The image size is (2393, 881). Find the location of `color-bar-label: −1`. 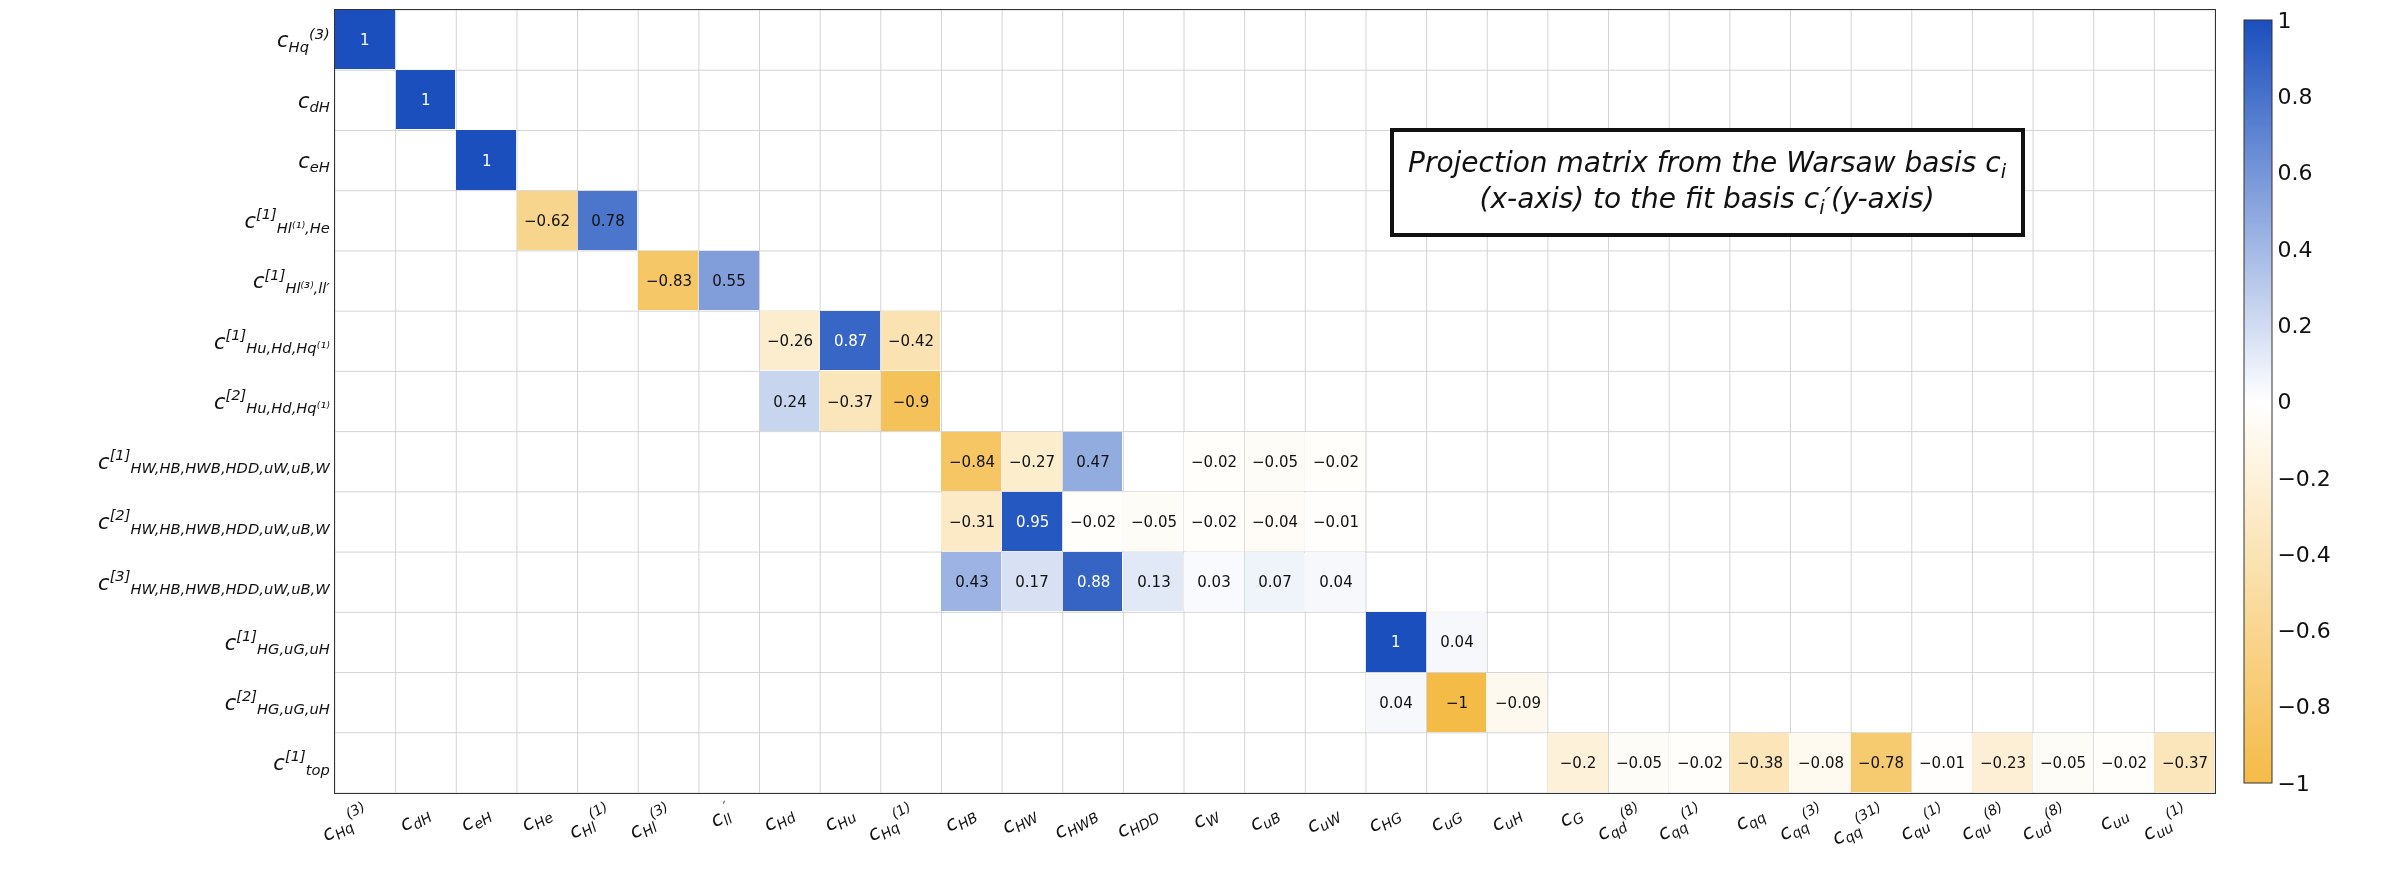

color-bar-label: −1 is located at coordinates (2293, 783).